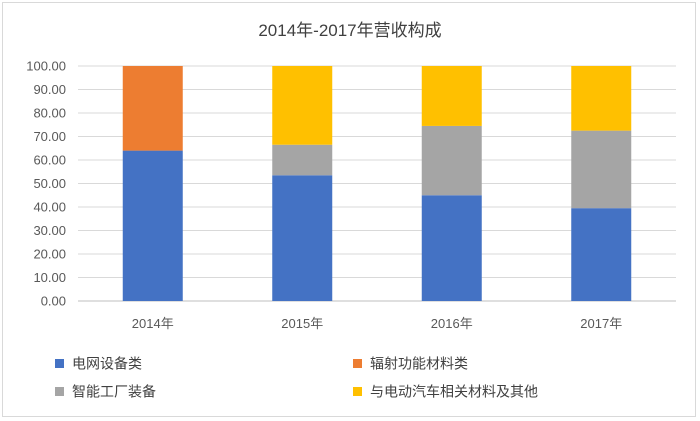 The height and width of the screenshot is (421, 700). What do you see at coordinates (49, 136) in the screenshot?
I see `y-tick-label: 70.00` at bounding box center [49, 136].